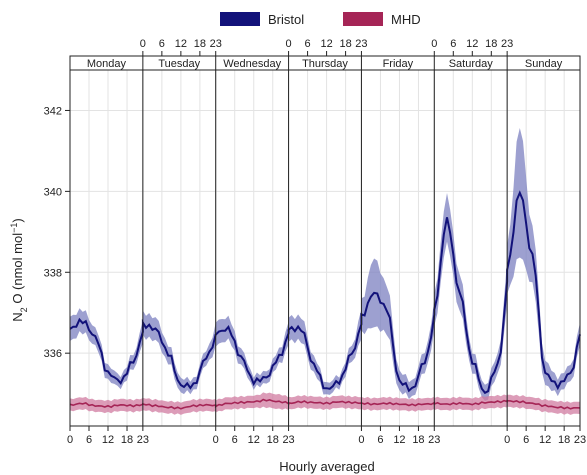  Describe the element at coordinates (286, 19) in the screenshot. I see `legend-label-bristol: Bristol` at that location.